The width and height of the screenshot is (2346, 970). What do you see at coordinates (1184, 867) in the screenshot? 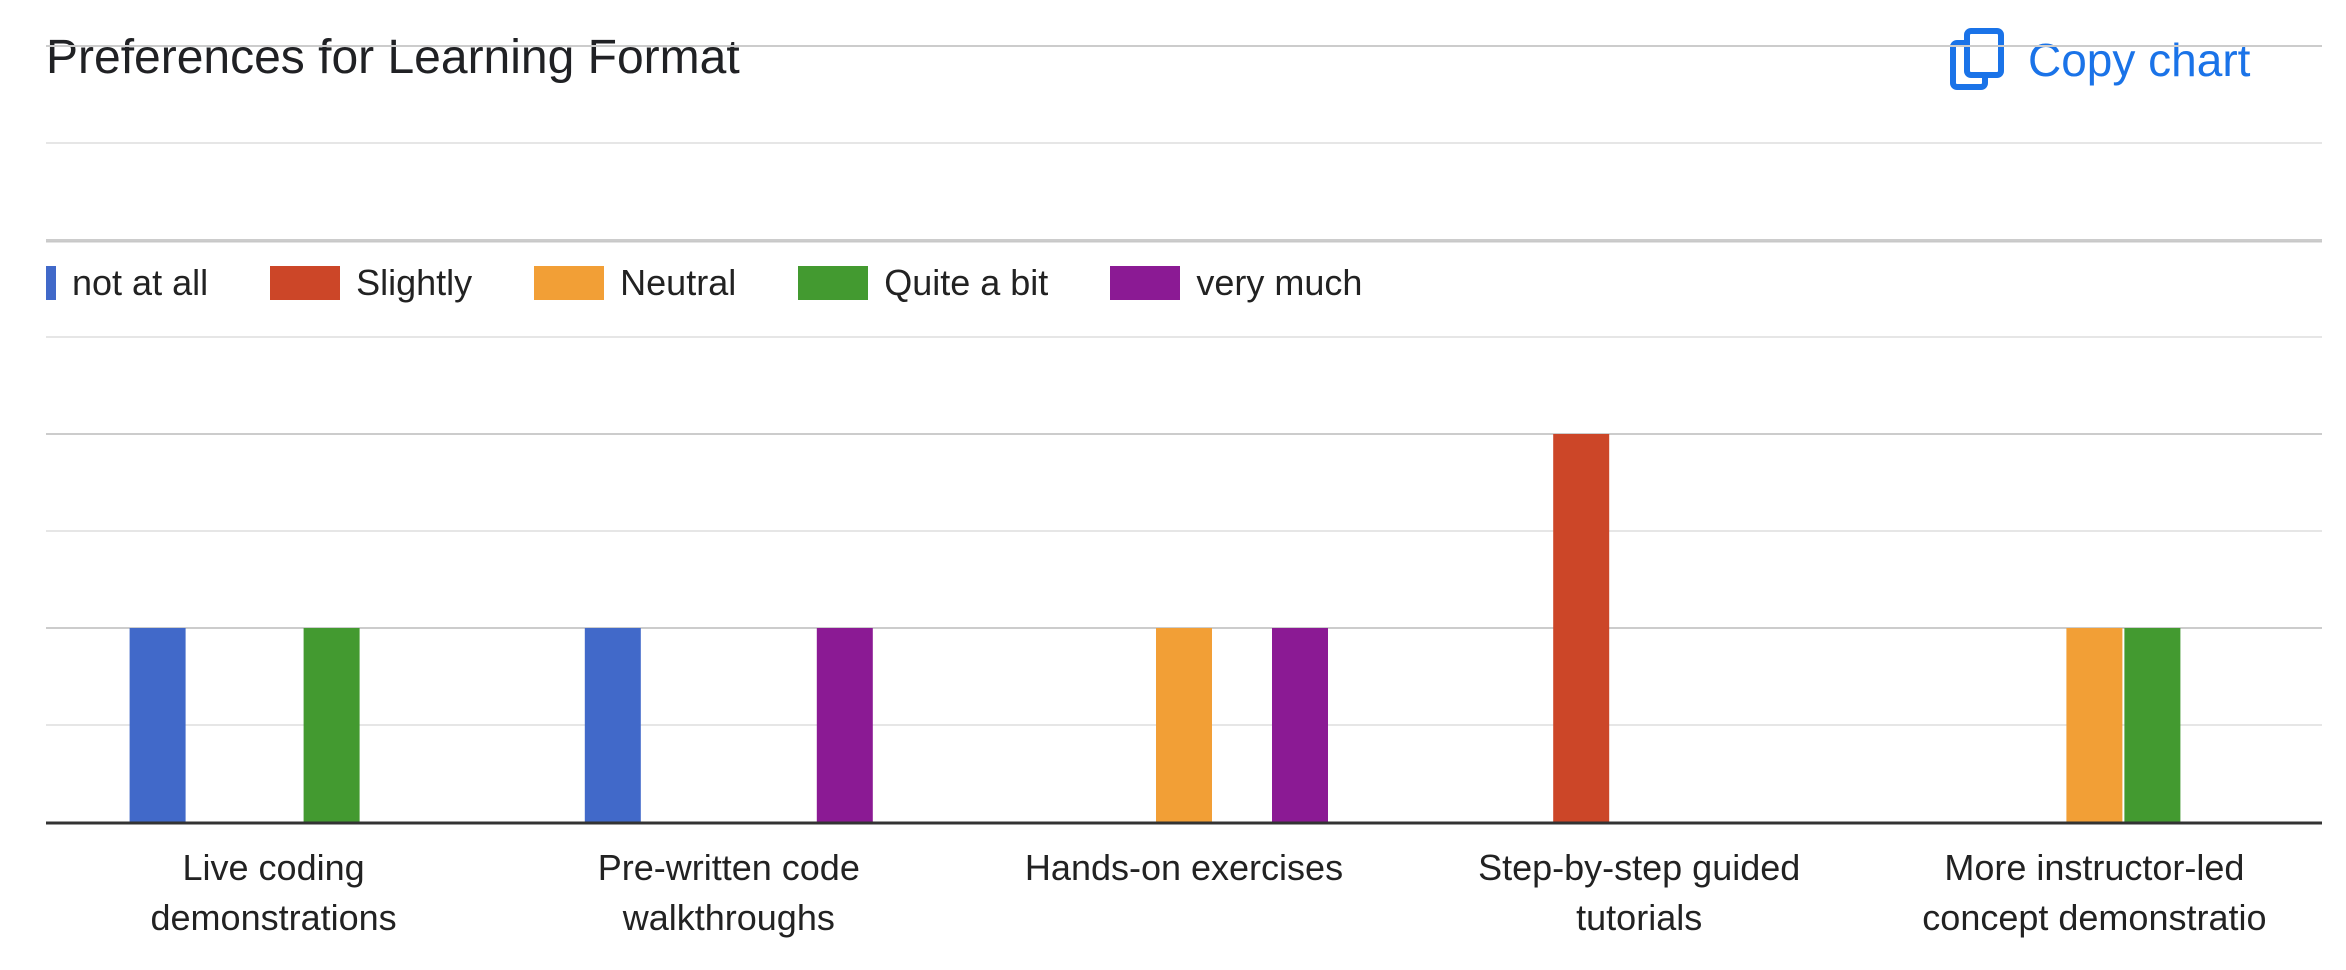
I see `x-tick-label: Hands-on exercises` at bounding box center [1184, 867].